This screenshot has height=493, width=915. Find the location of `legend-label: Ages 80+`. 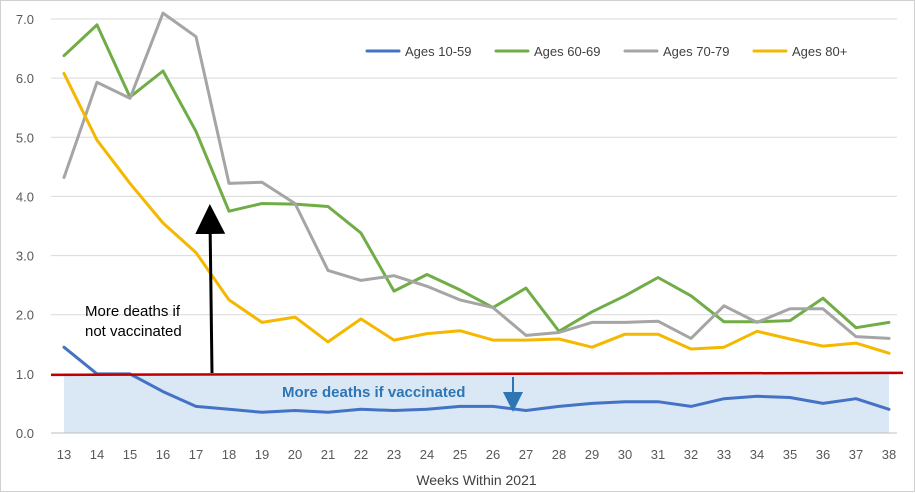

legend-label: Ages 80+ is located at coordinates (819, 51).